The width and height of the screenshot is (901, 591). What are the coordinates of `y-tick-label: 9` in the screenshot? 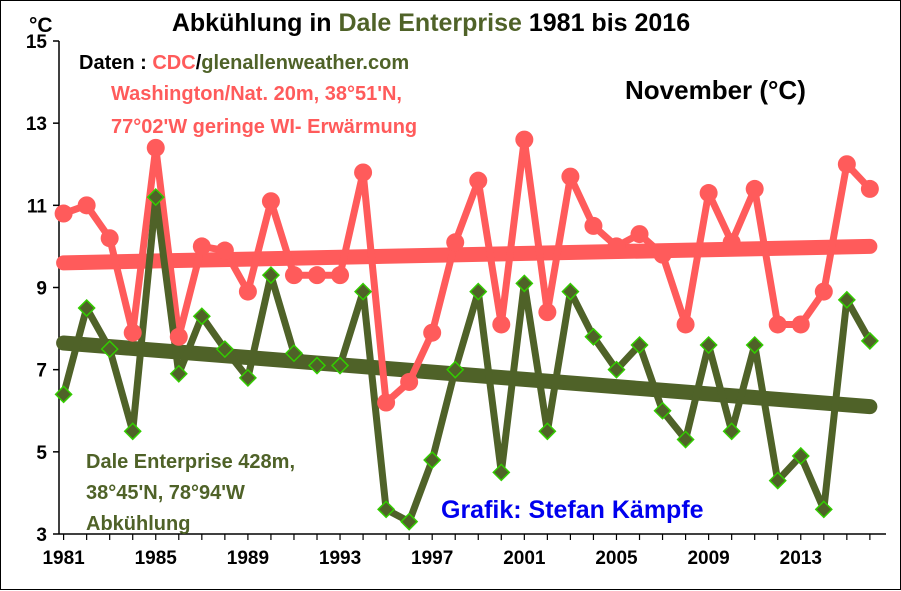 It's located at (41, 289).